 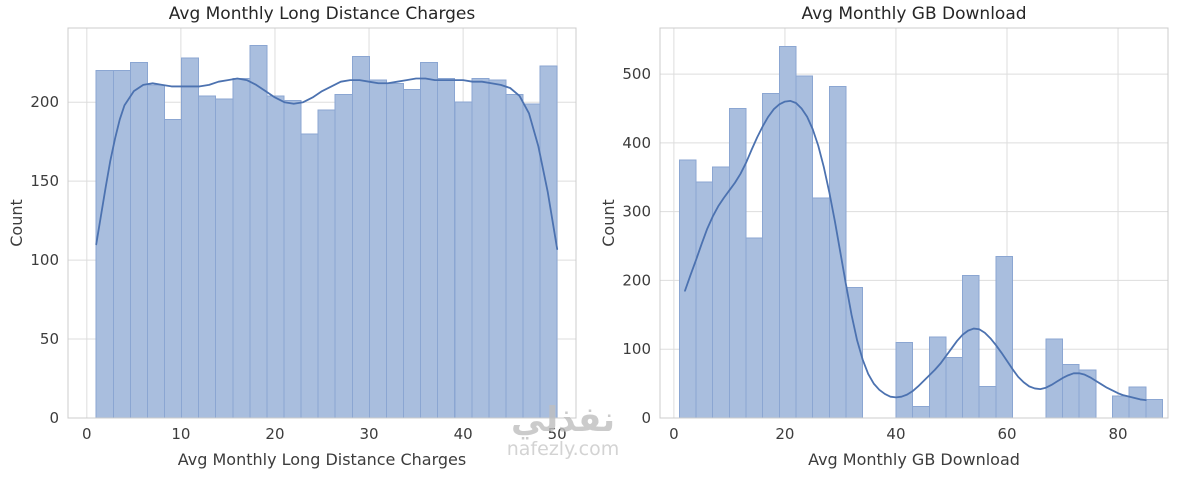 I want to click on svg-text: 300, so click(x=636, y=212).